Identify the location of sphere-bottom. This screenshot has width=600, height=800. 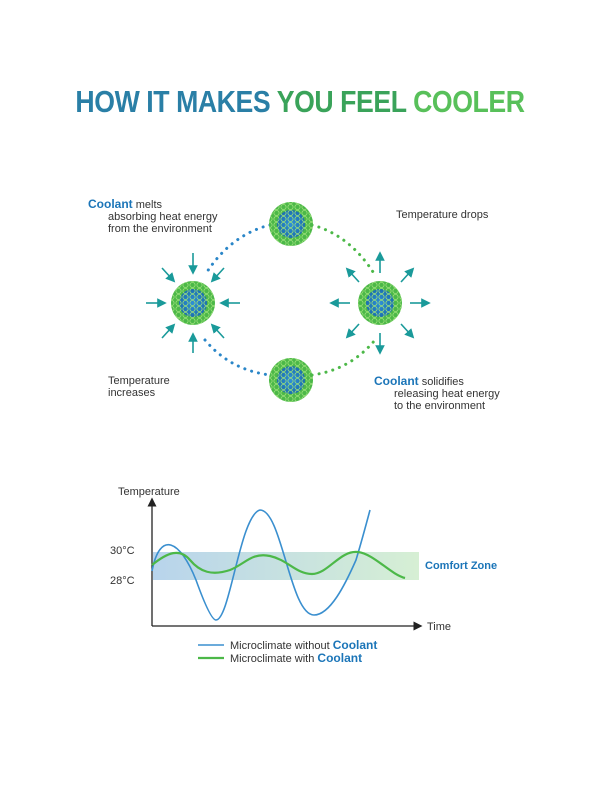
(291, 380).